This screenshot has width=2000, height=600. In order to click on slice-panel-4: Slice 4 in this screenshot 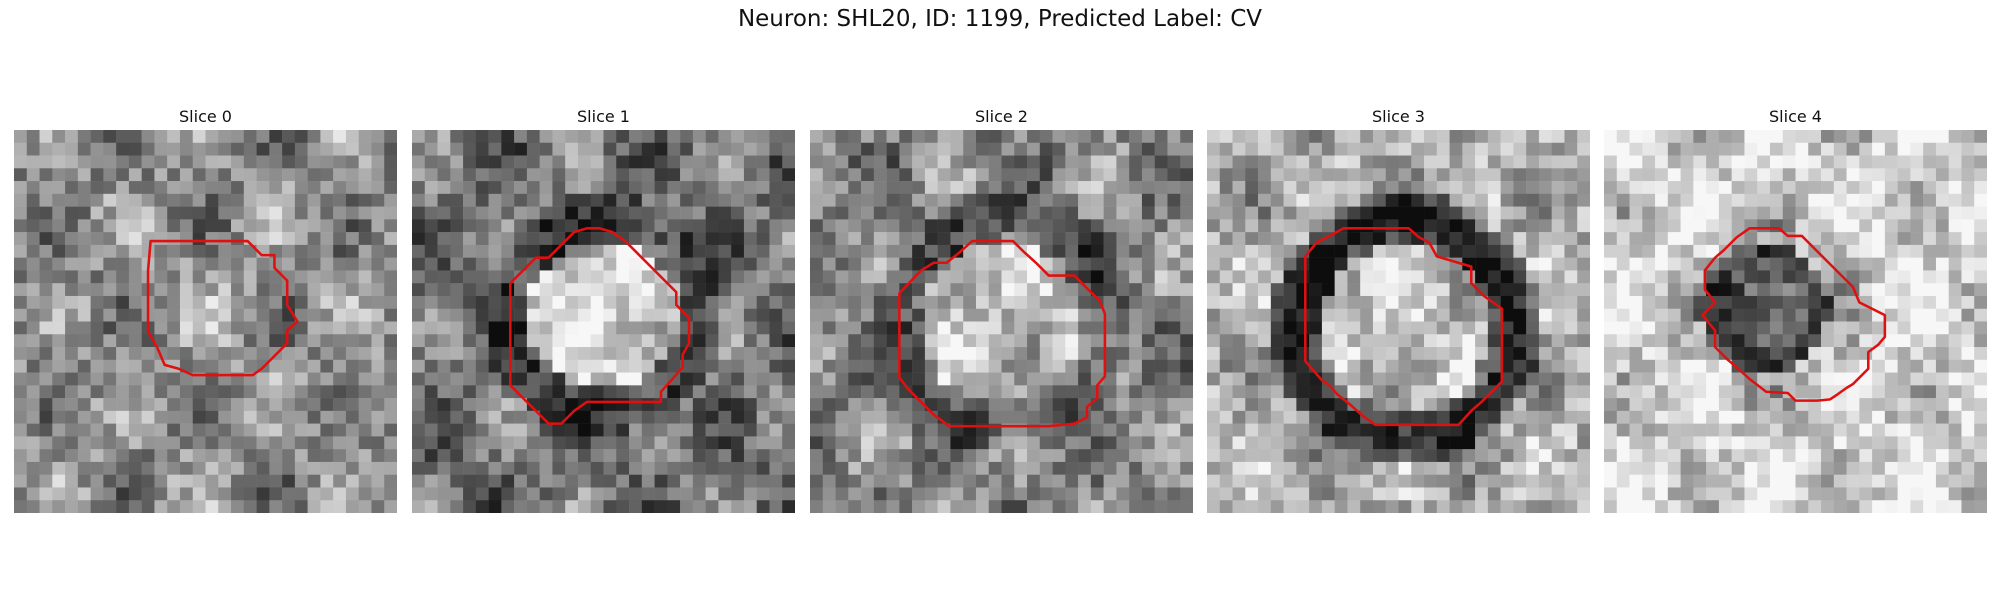, I will do `click(1795, 308)`.